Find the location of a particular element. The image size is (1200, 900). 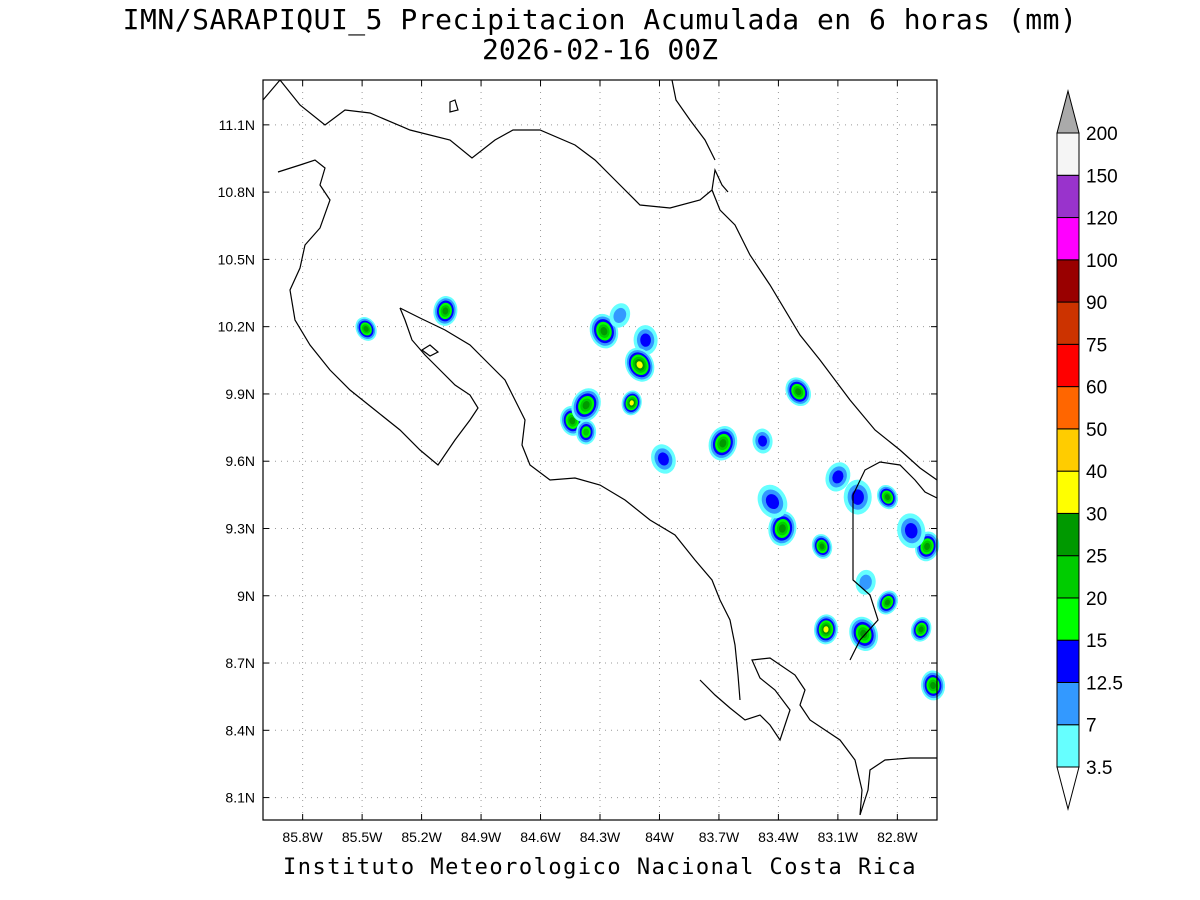

lat-tick-label: 8.1N is located at coordinates (240, 798).